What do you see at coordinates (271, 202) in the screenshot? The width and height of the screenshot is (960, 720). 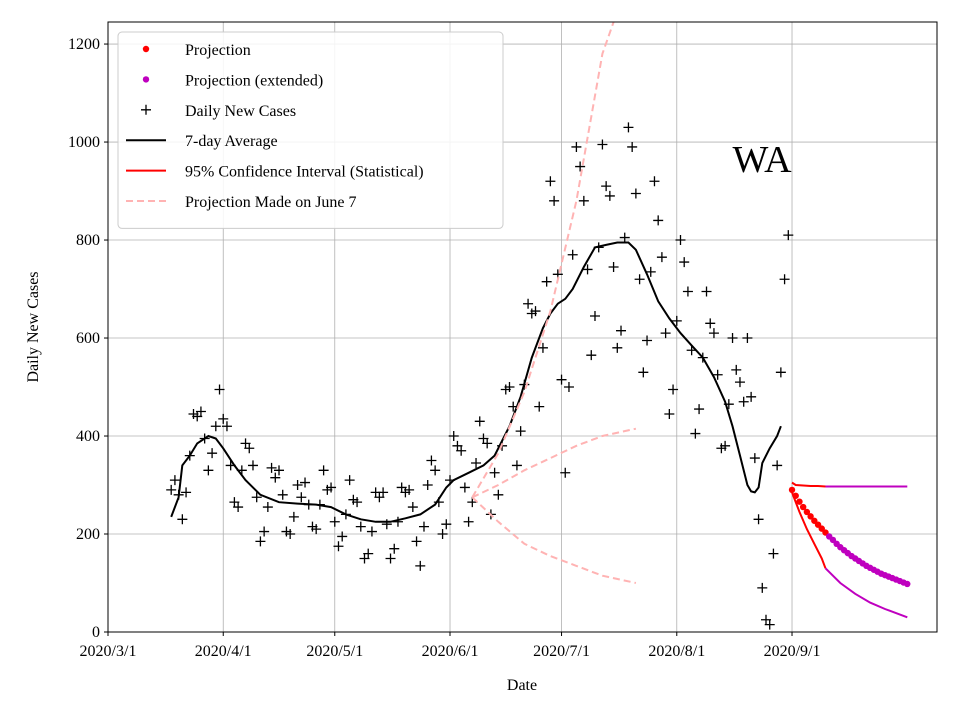 I see `legend-label: Projection Made on June 7` at bounding box center [271, 202].